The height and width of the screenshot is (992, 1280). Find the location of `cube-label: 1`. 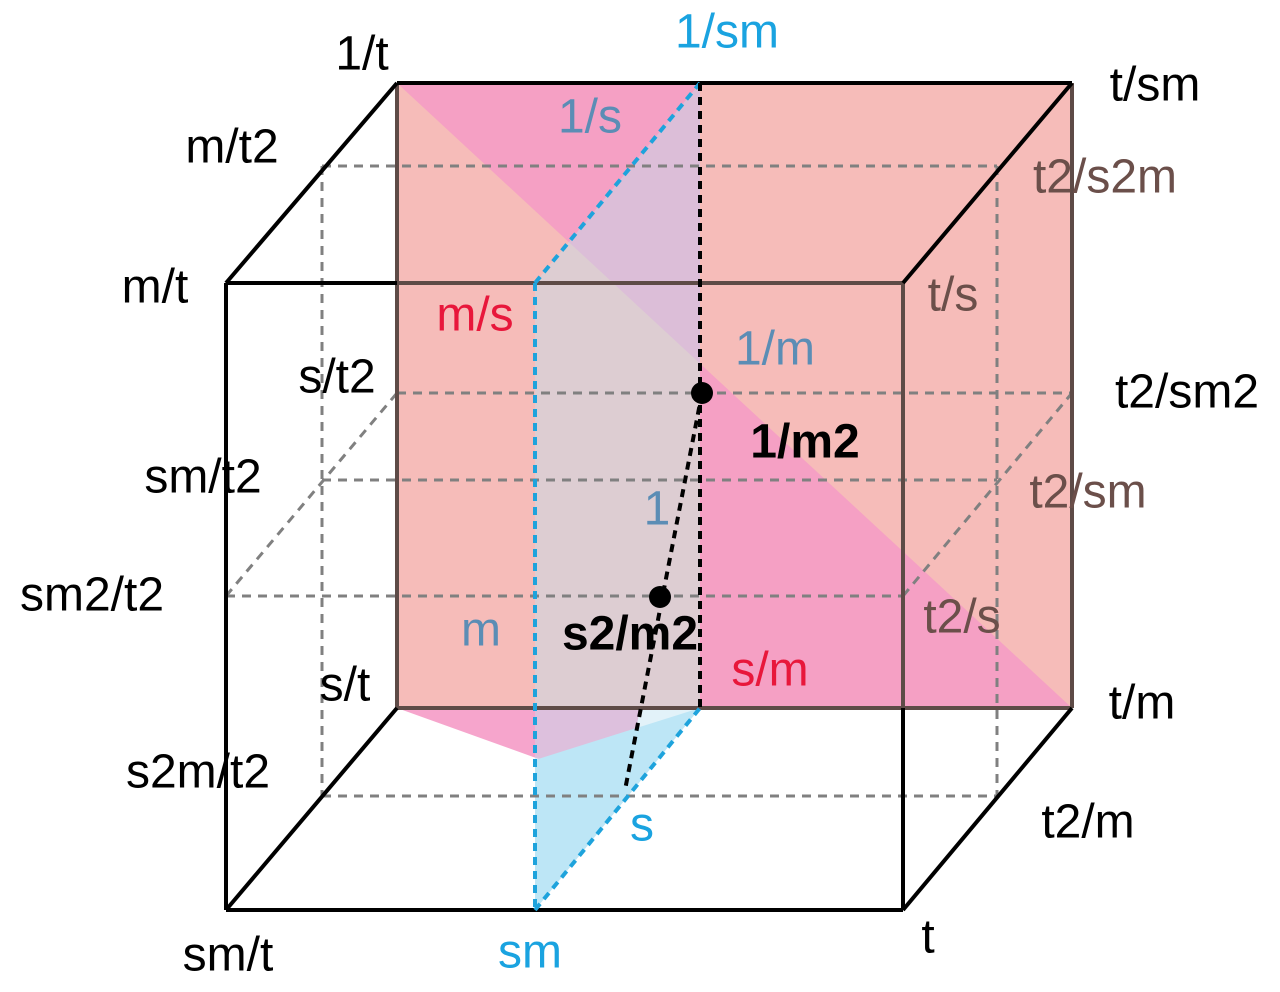

cube-label: 1 is located at coordinates (657, 509).